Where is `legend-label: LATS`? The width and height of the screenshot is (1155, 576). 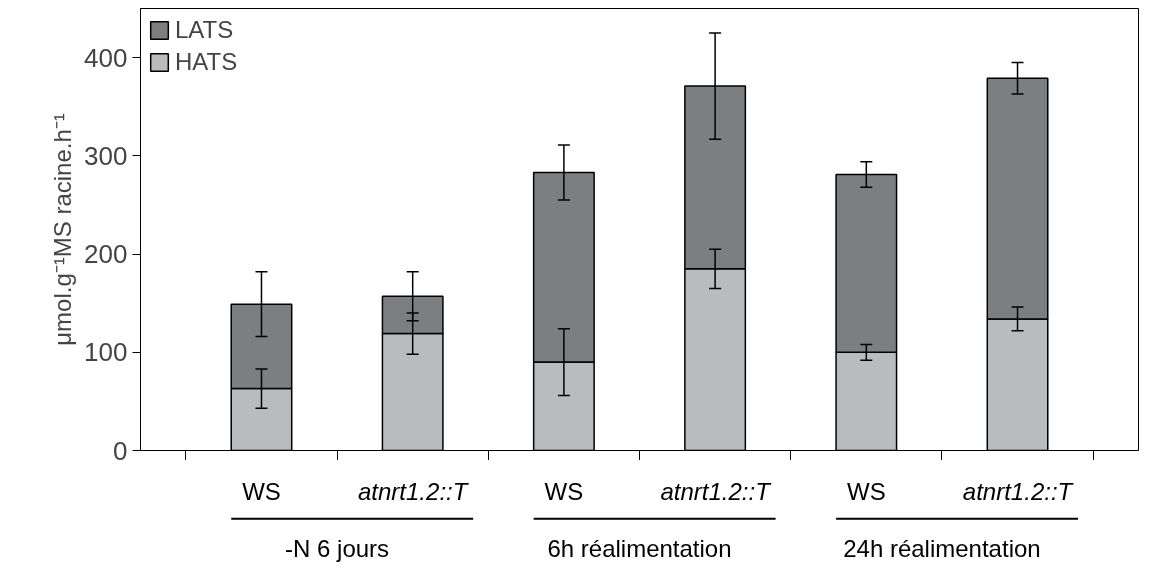 legend-label: LATS is located at coordinates (204, 30).